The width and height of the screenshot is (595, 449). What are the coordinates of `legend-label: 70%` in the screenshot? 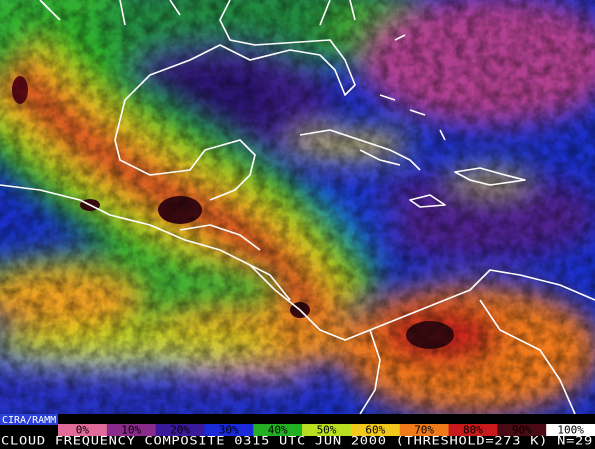 It's located at (424, 430).